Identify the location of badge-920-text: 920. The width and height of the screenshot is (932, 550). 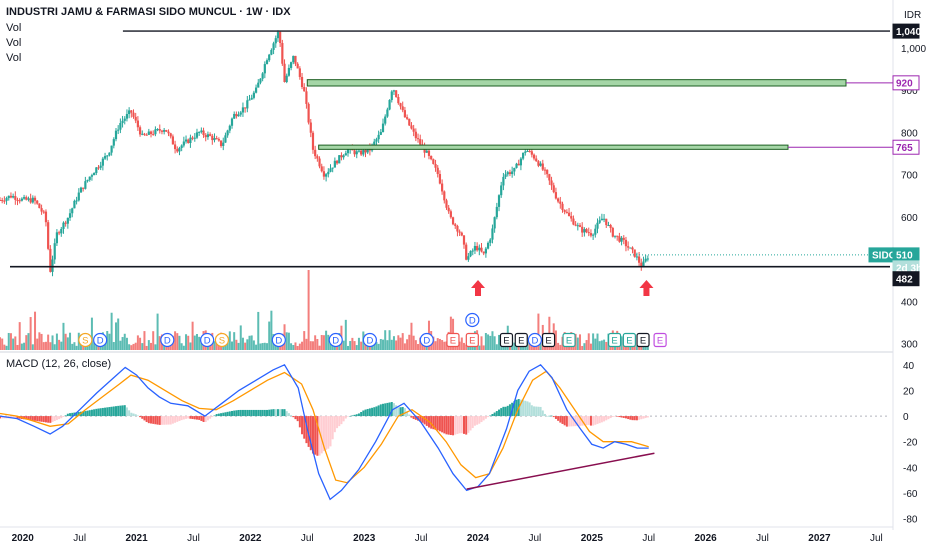
(904, 84).